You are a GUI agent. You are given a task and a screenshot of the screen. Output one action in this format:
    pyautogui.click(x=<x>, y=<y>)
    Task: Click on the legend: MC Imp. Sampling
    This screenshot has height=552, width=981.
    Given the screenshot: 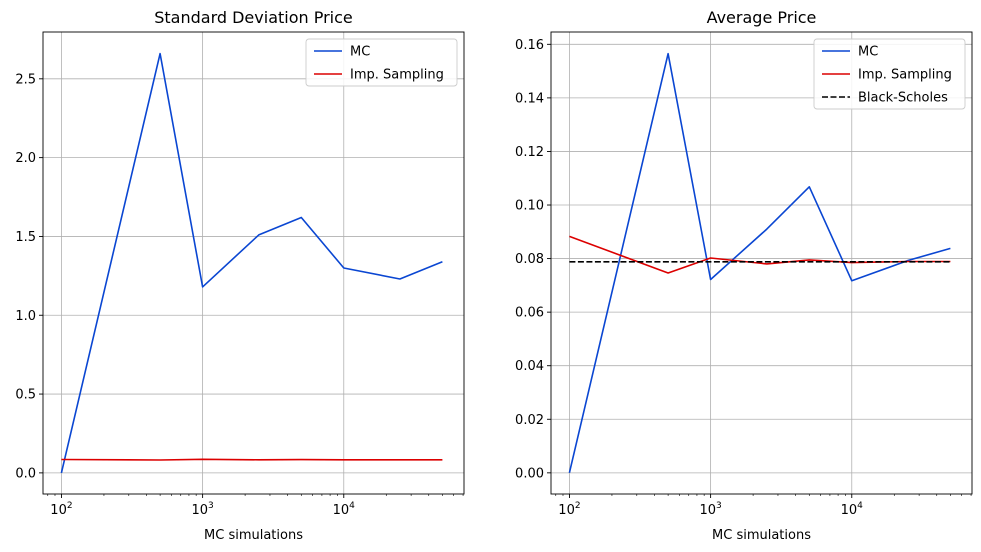 What is the action you would take?
    pyautogui.click(x=381, y=62)
    